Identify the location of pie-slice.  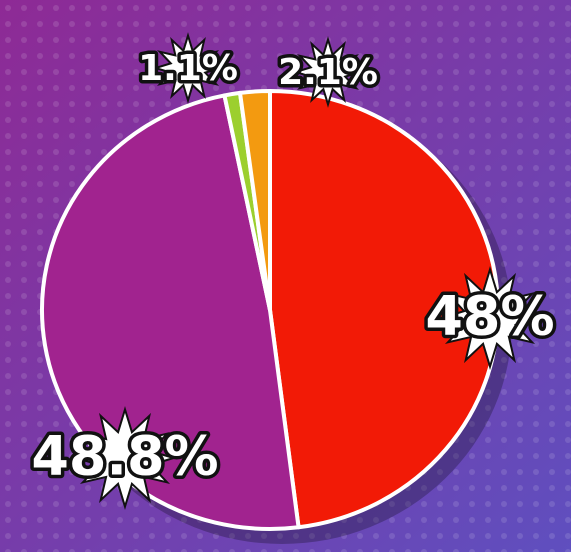
(255, 200).